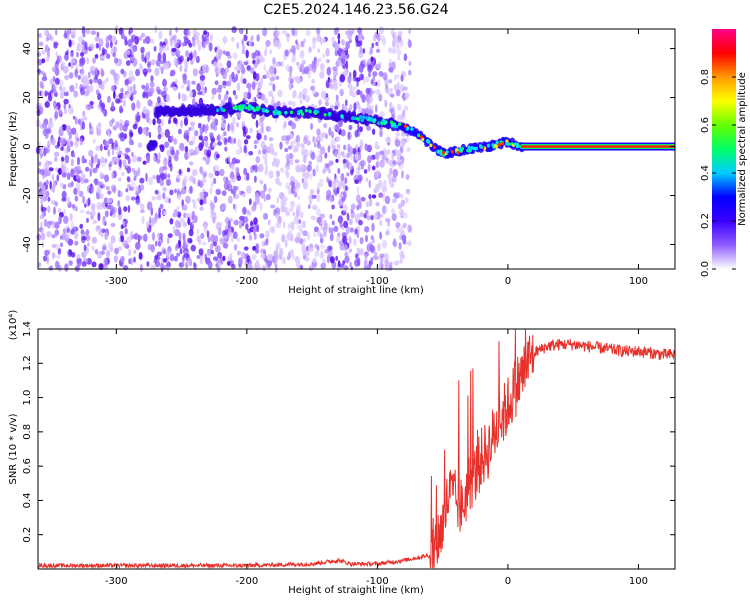 The image size is (750, 600). What do you see at coordinates (27, 363) in the screenshot?
I see `y-tick-label: 1.2` at bounding box center [27, 363].